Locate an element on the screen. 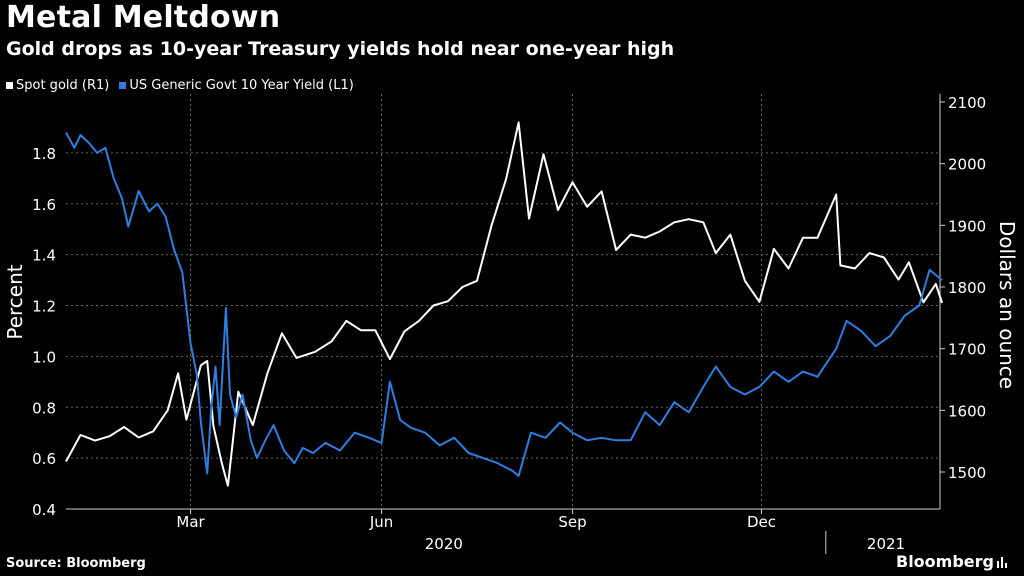 The width and height of the screenshot is (1024, 576). left-tick-label: 0.6 is located at coordinates (44, 459).